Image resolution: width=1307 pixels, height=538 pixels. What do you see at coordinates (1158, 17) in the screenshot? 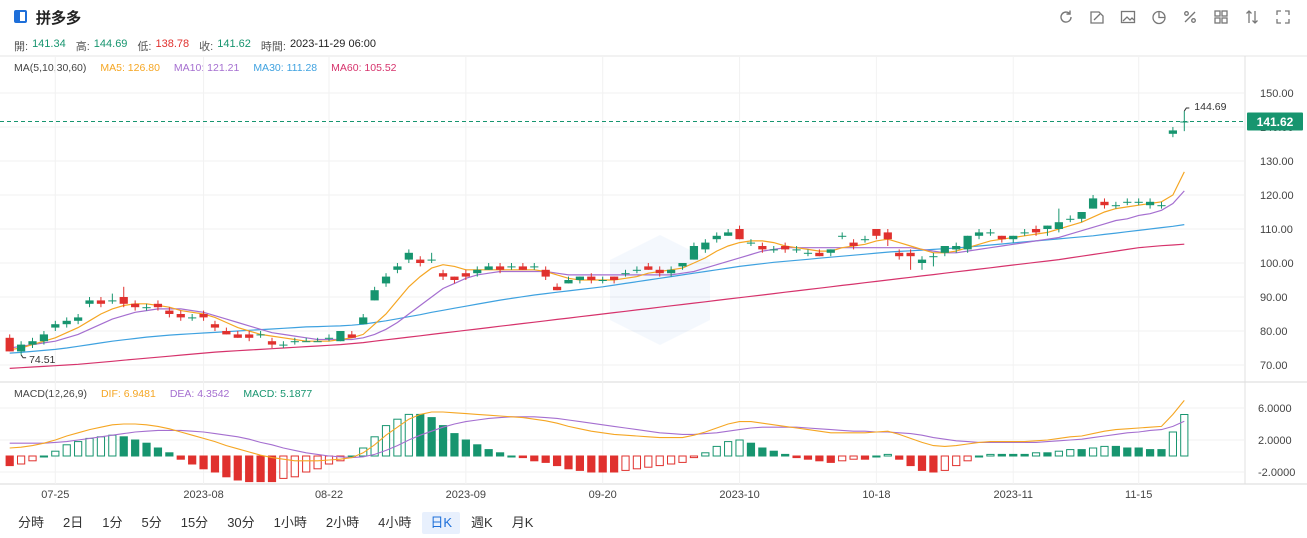
I see `pie-icon` at bounding box center [1158, 17].